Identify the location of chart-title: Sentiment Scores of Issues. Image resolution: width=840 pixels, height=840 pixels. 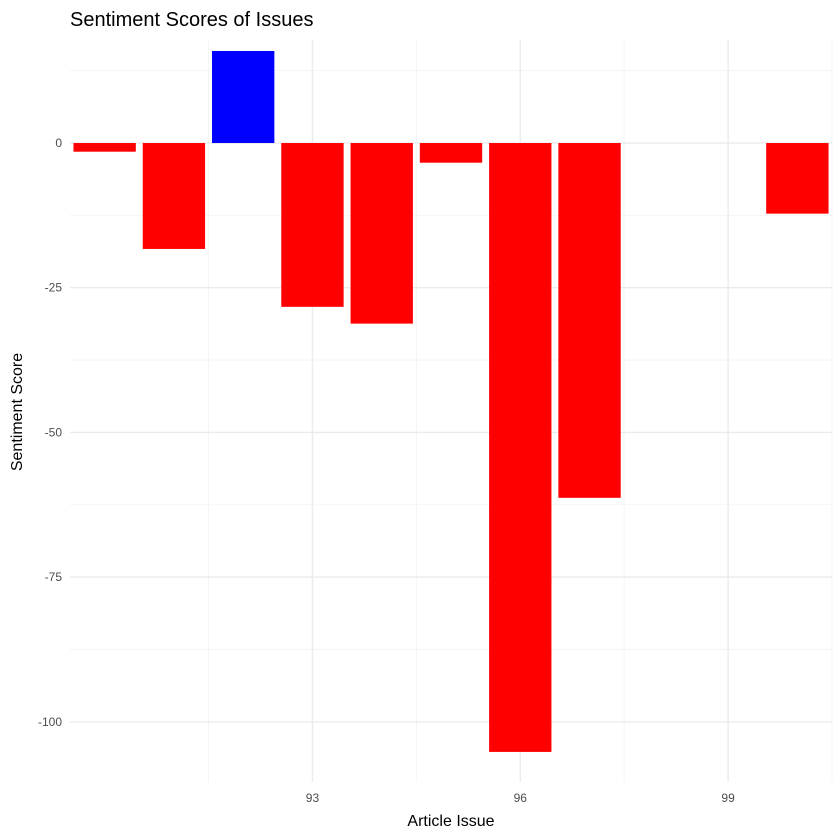
(191, 20).